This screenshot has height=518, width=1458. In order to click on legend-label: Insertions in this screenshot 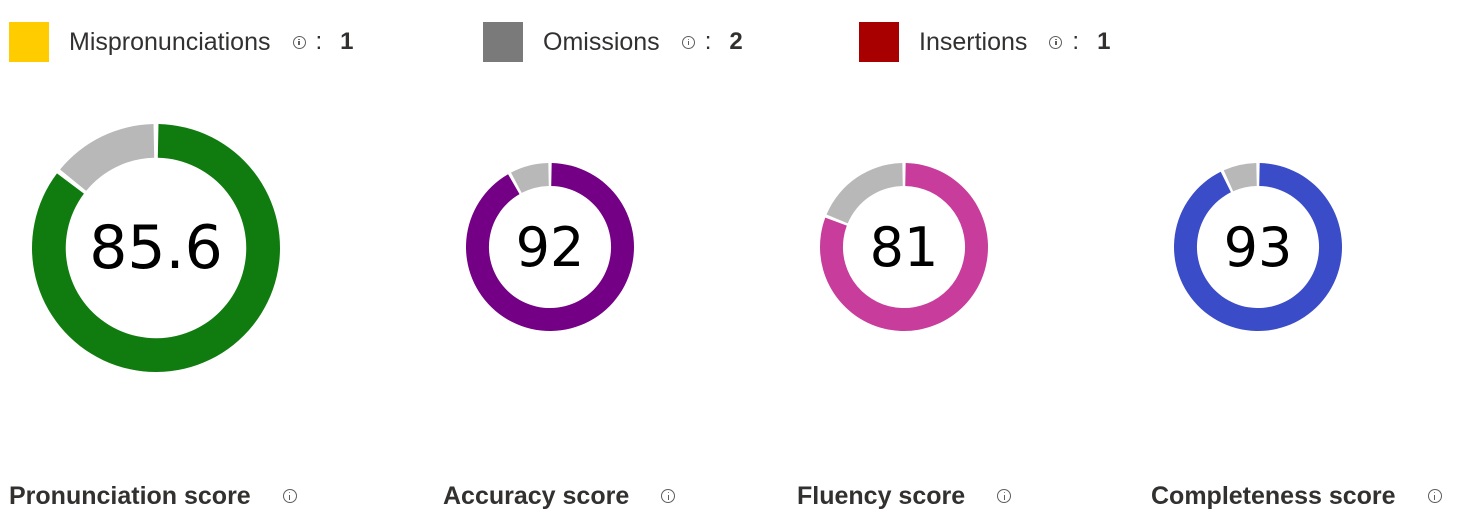, I will do `click(973, 41)`.